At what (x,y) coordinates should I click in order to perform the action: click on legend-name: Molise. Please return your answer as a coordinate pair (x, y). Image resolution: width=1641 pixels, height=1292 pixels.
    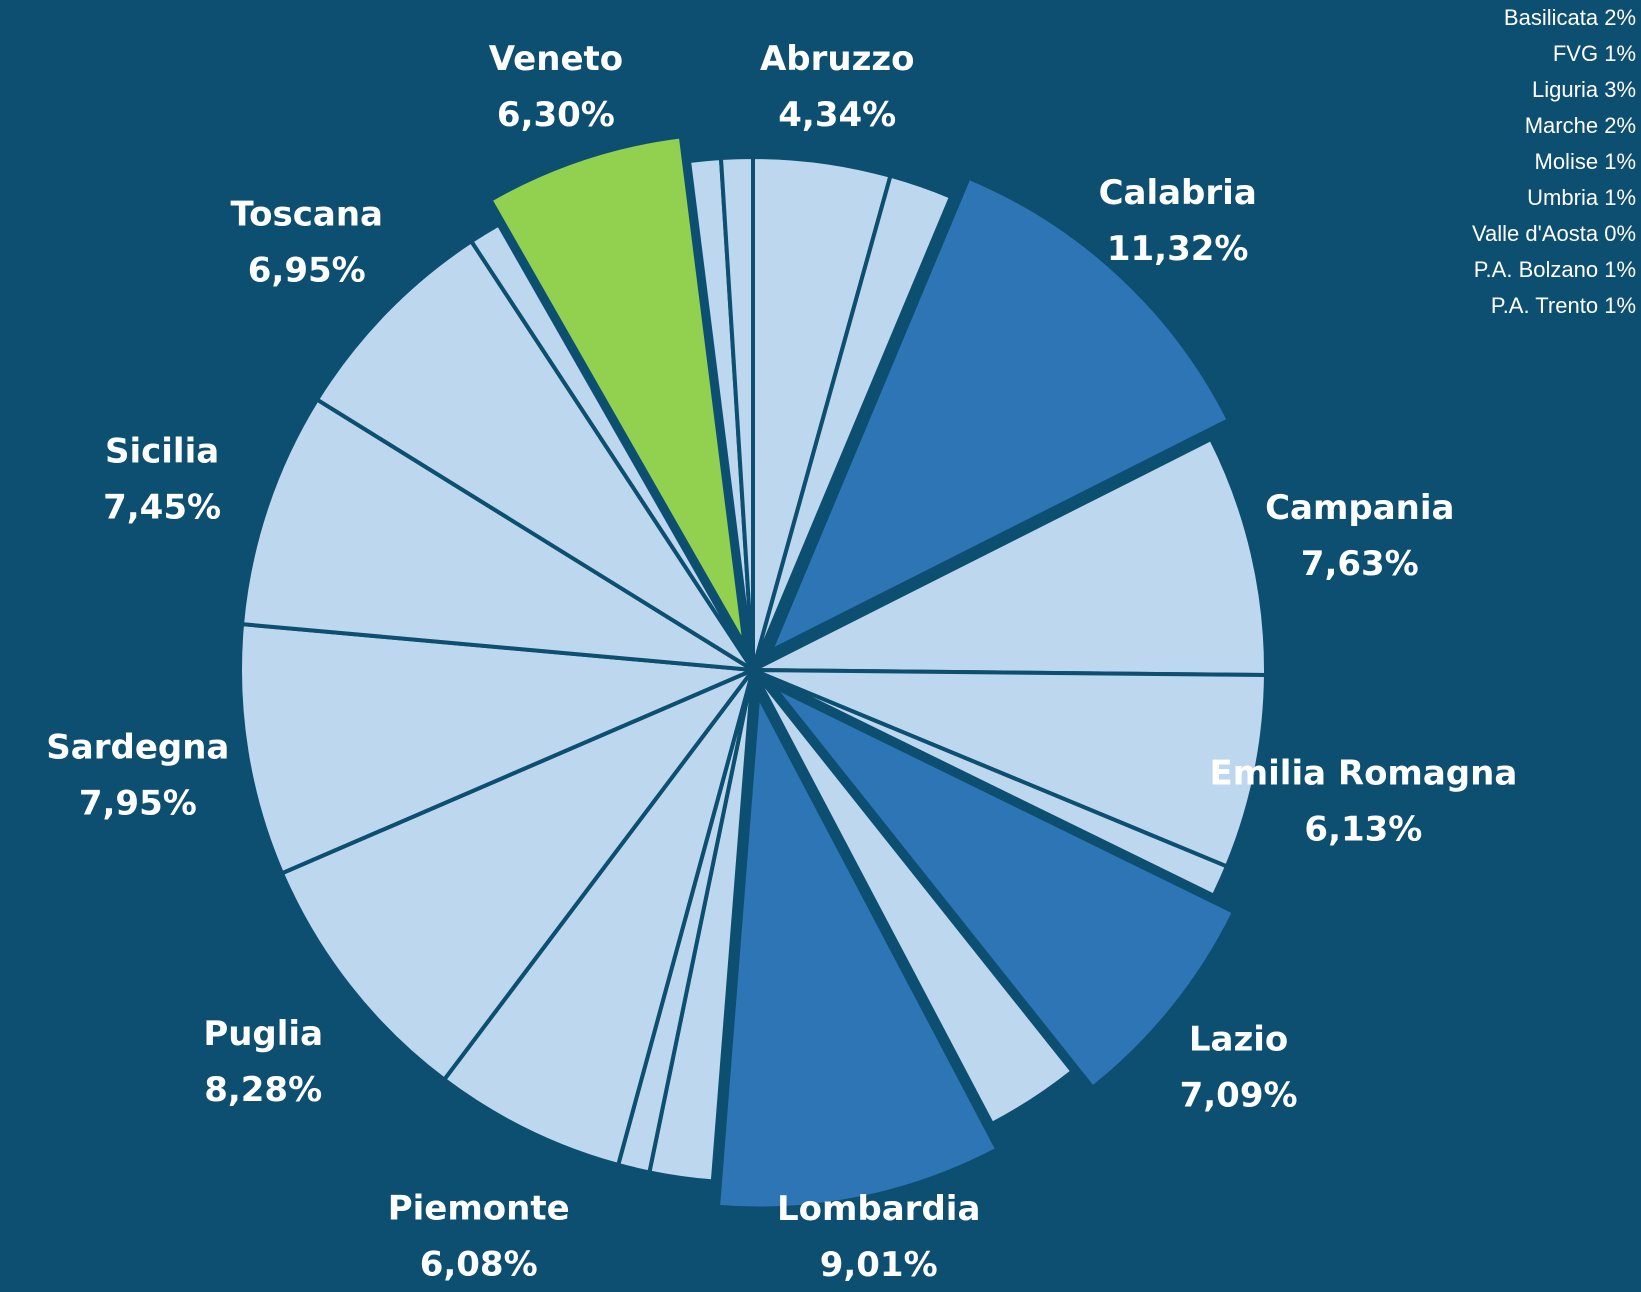
    Looking at the image, I should click on (1567, 161).